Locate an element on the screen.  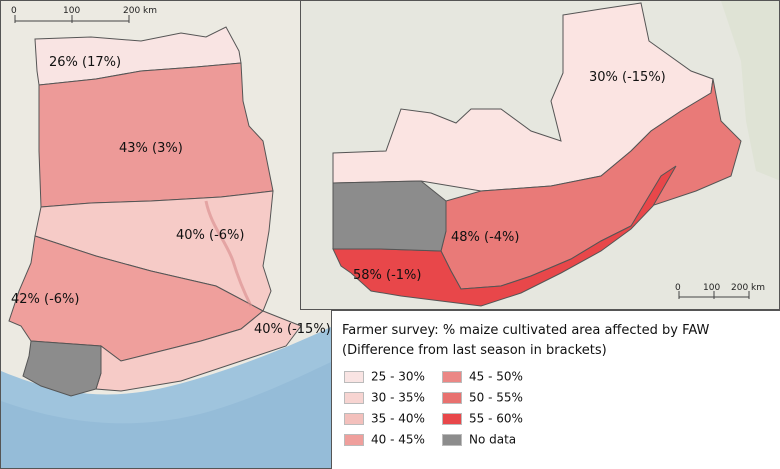
scalebar-left-200: 200 km is located at coordinates (140, 11).